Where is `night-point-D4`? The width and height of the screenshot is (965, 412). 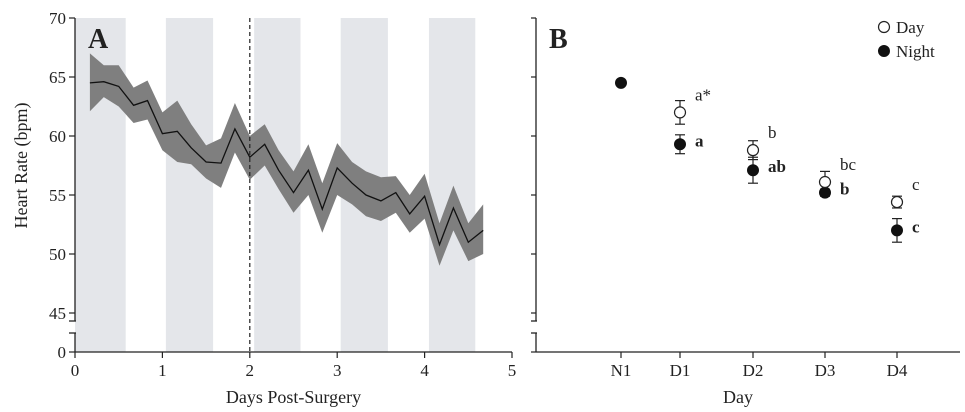 night-point-D4 is located at coordinates (897, 230).